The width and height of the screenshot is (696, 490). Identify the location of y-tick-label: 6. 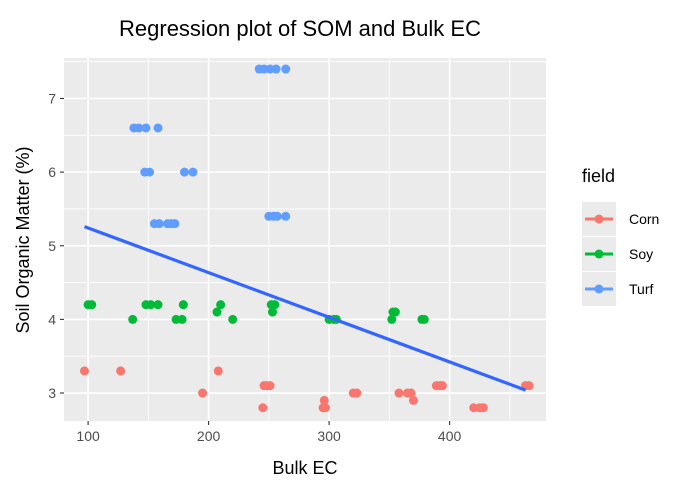
(52, 172).